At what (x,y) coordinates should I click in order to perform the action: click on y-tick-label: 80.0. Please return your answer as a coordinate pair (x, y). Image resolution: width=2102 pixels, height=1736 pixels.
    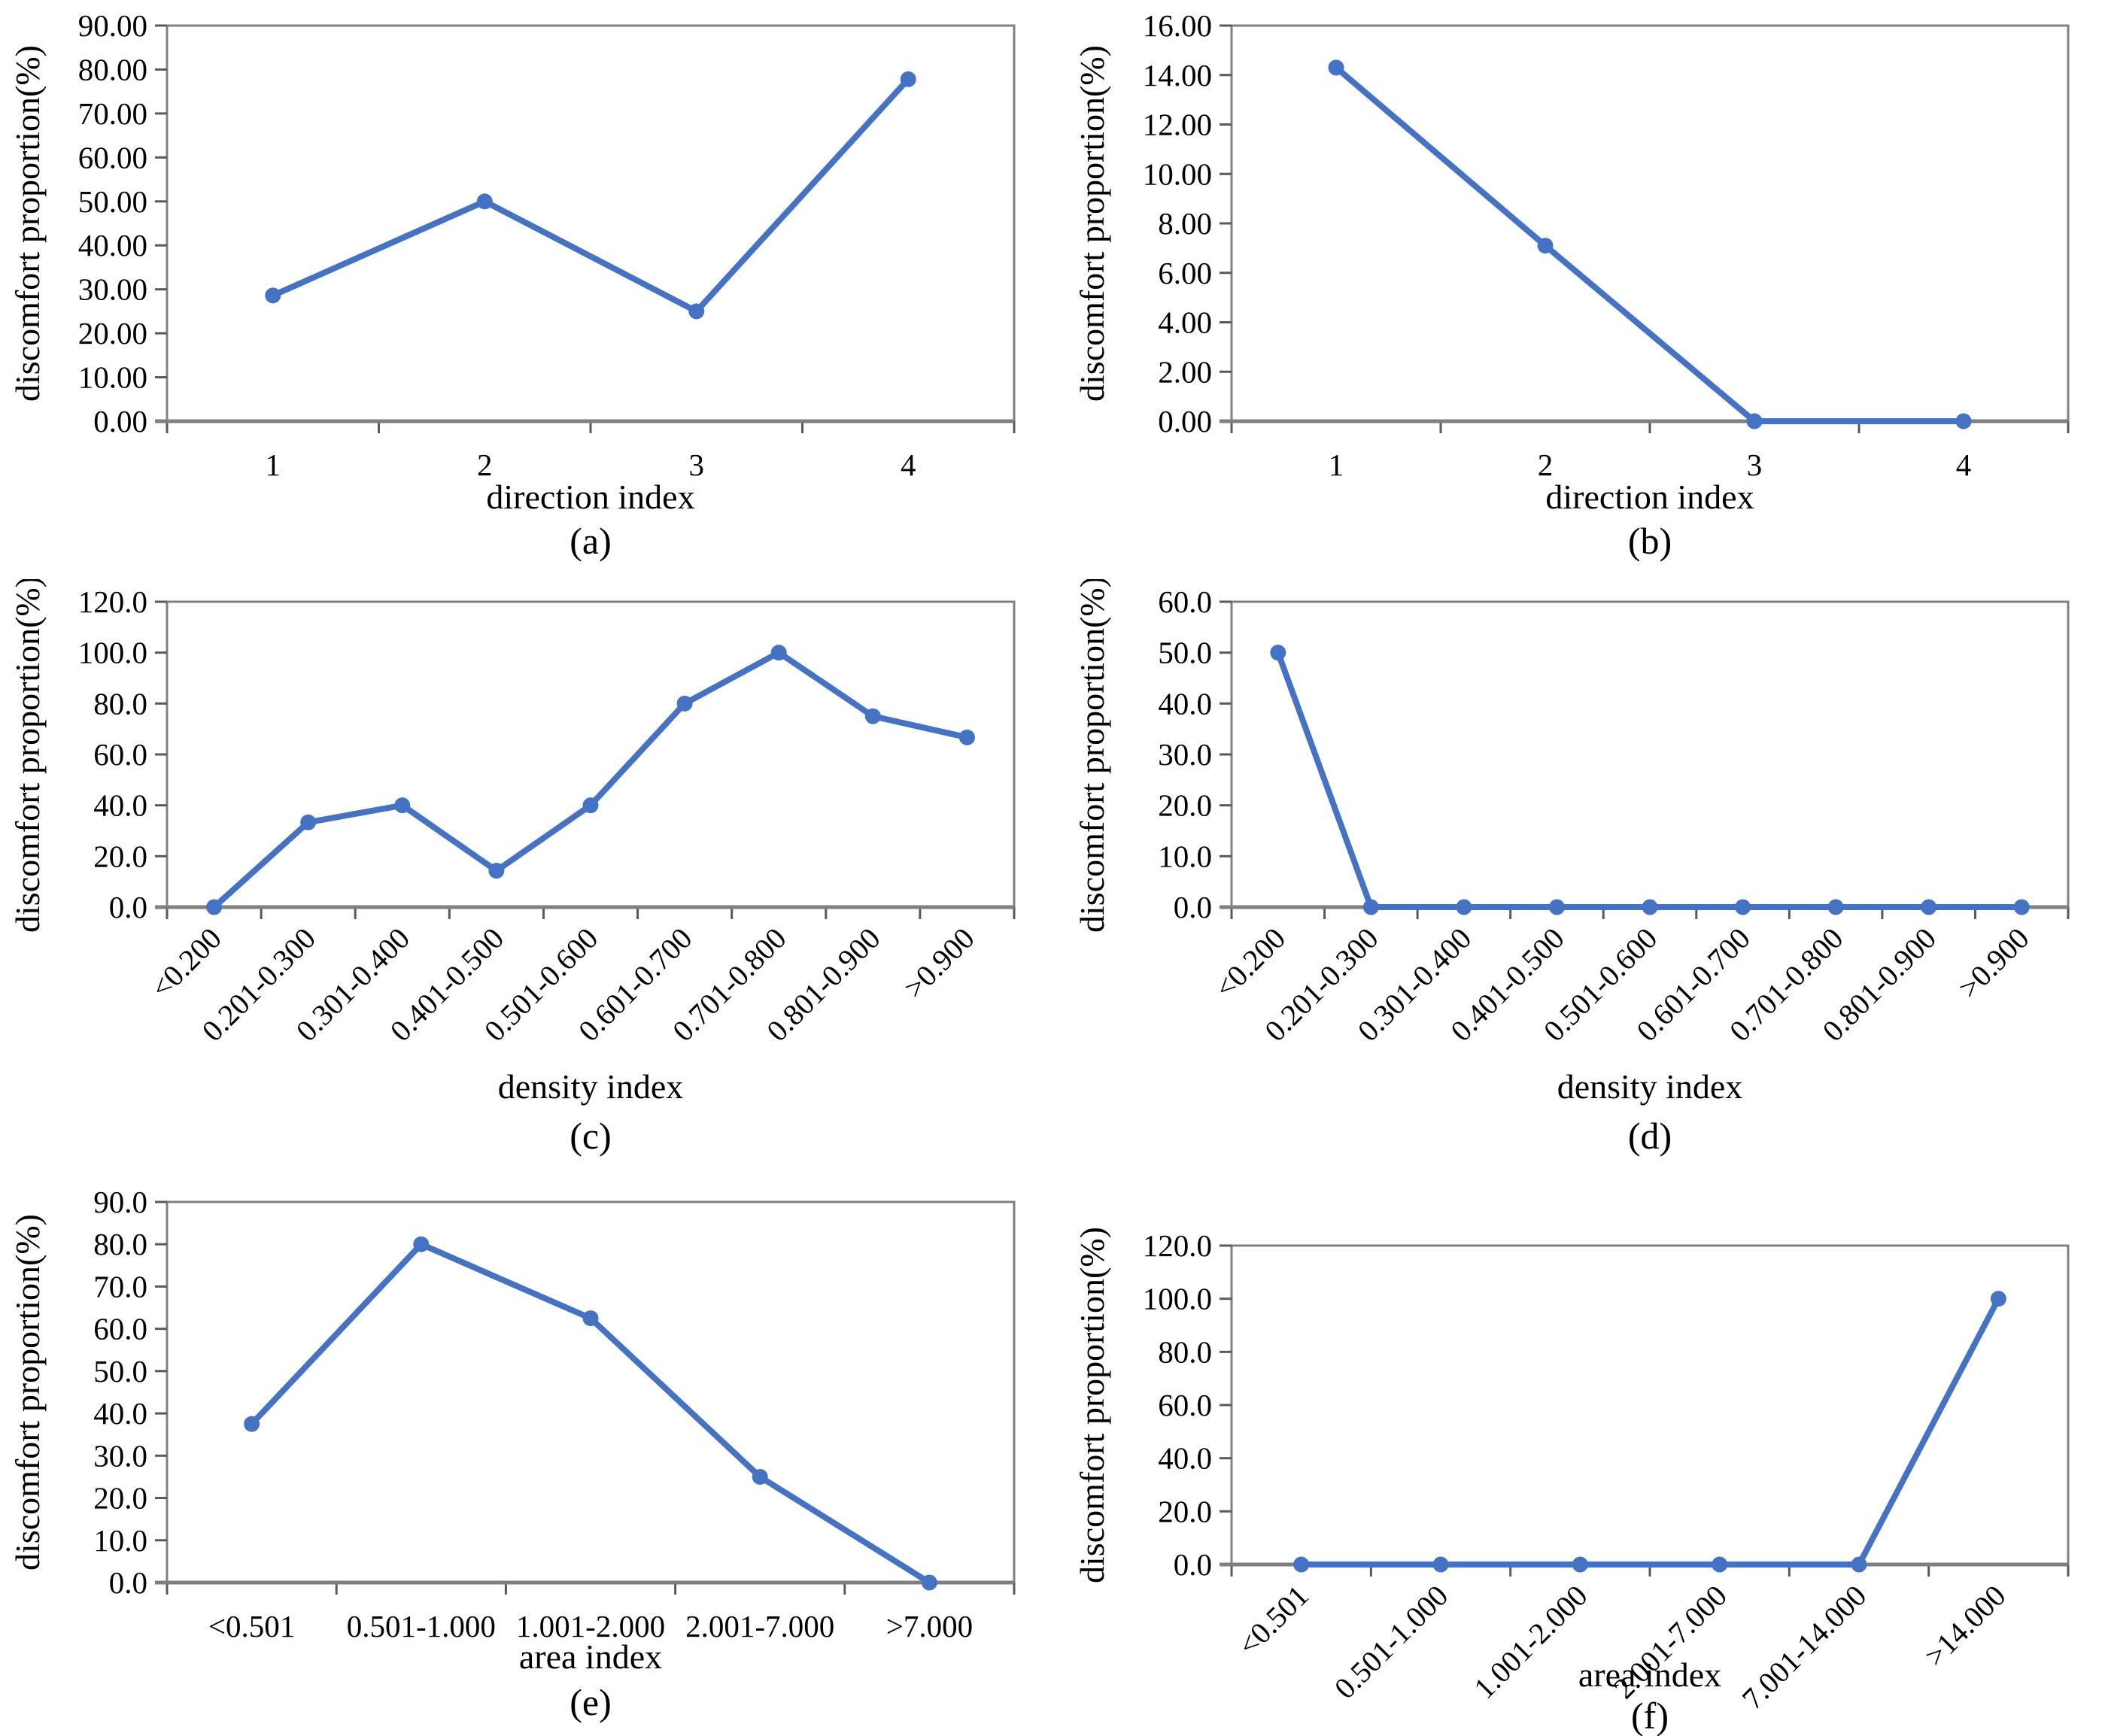
    Looking at the image, I should click on (120, 703).